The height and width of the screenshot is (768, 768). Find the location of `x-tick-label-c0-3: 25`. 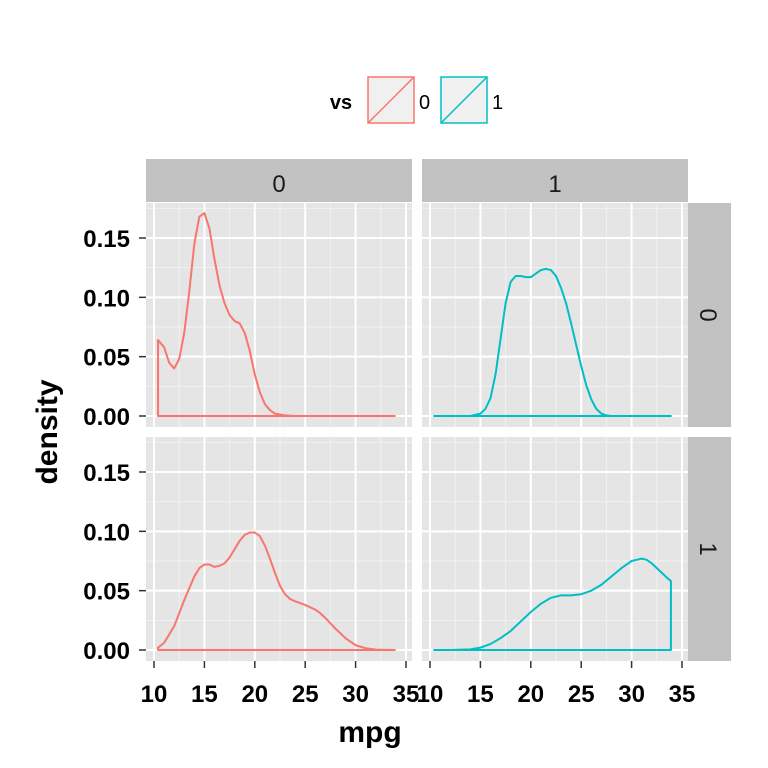

x-tick-label-c0-3: 25 is located at coordinates (305, 694).